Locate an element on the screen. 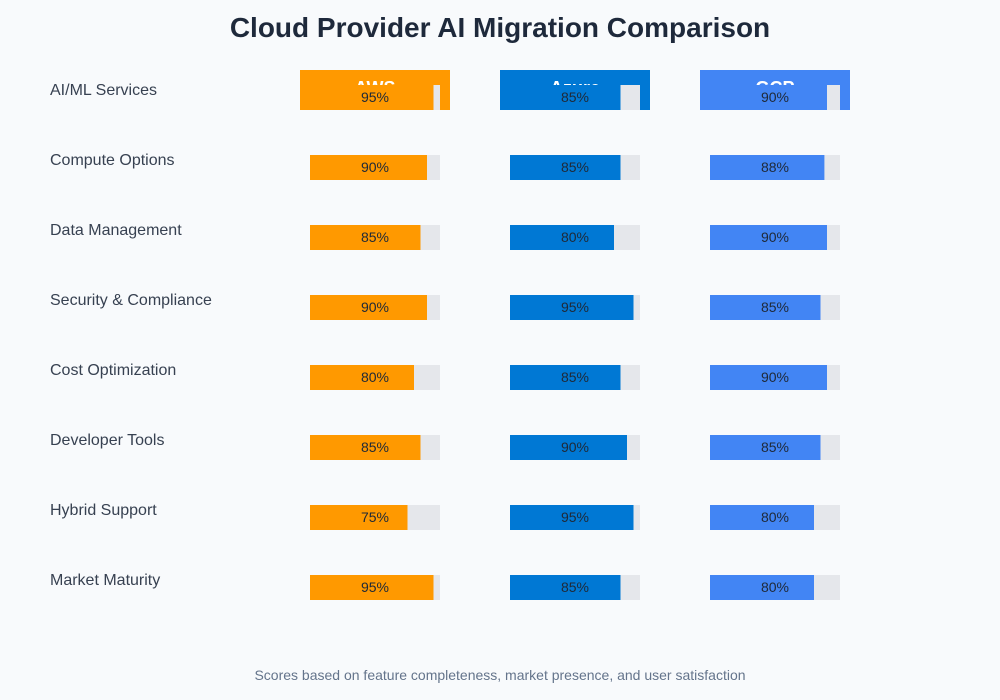 The width and height of the screenshot is (1000, 700). row-label: Security & Compliance is located at coordinates (131, 300).